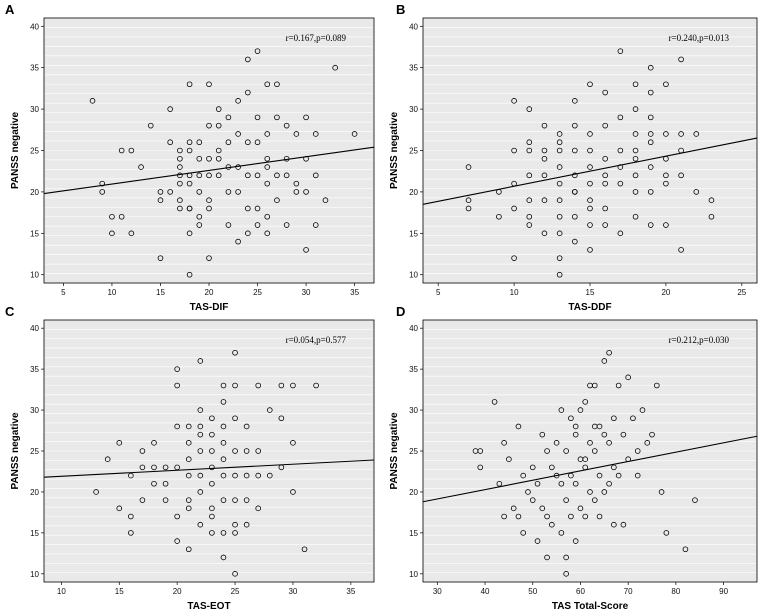 The width and height of the screenshot is (767, 615). What do you see at coordinates (413, 109) in the screenshot?
I see `y-tick-label: 30` at bounding box center [413, 109].